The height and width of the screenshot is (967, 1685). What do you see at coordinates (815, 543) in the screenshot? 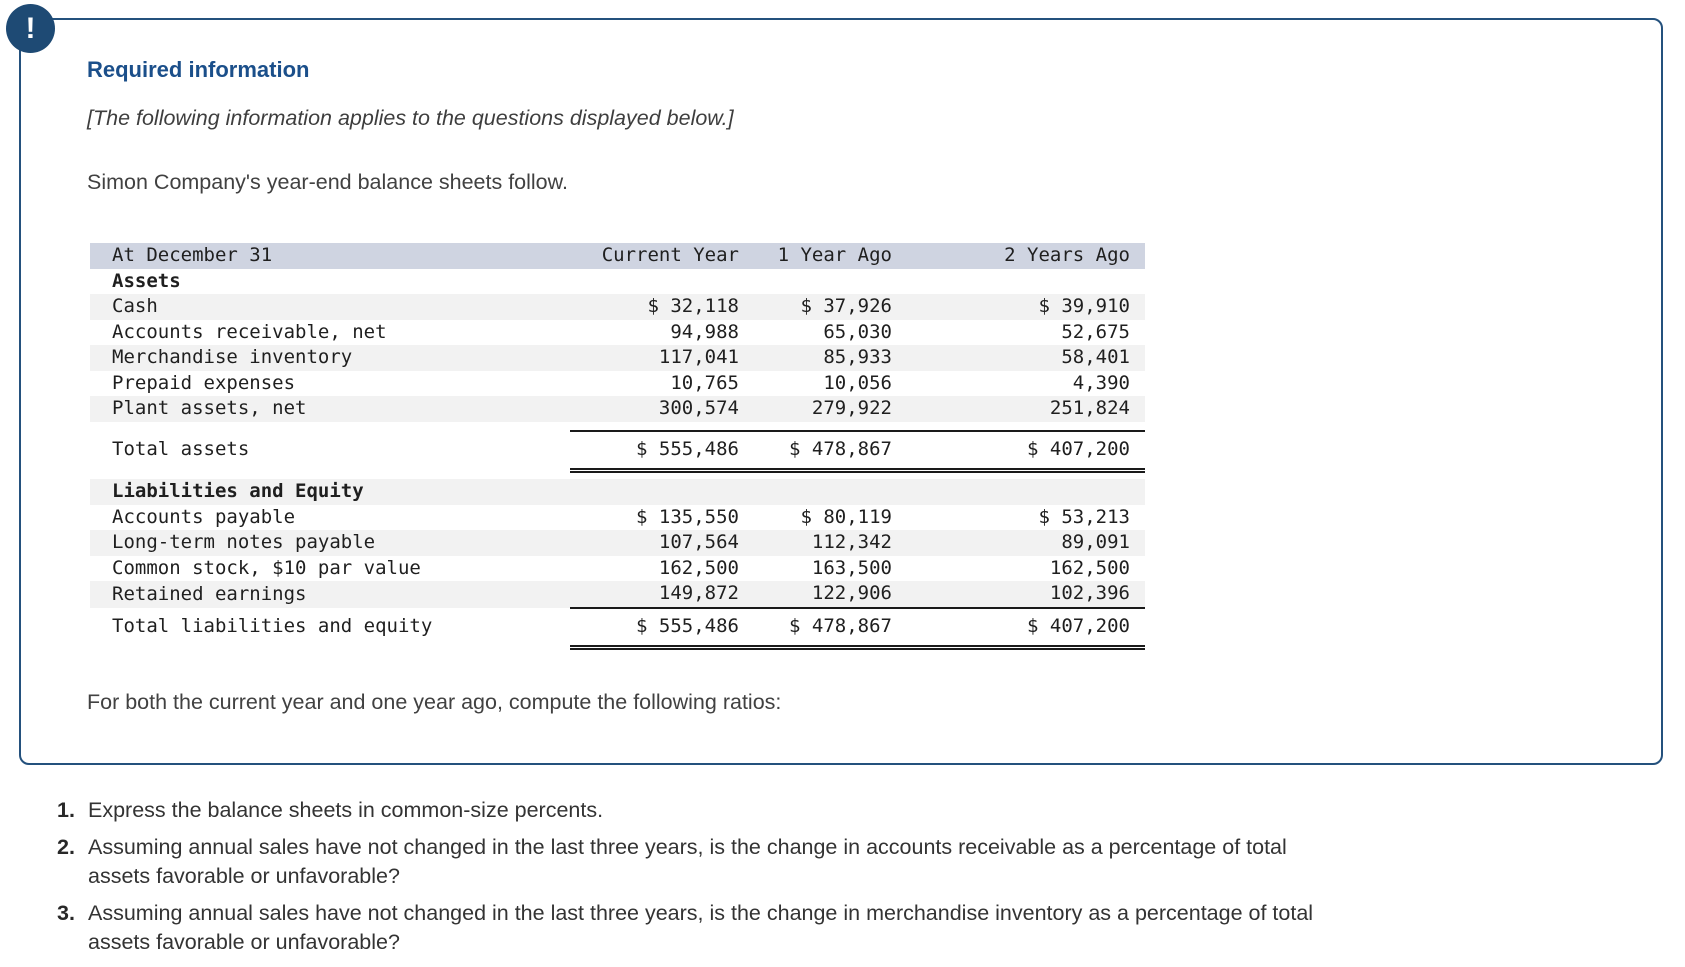
I see `cell-value: 112,342` at bounding box center [815, 543].